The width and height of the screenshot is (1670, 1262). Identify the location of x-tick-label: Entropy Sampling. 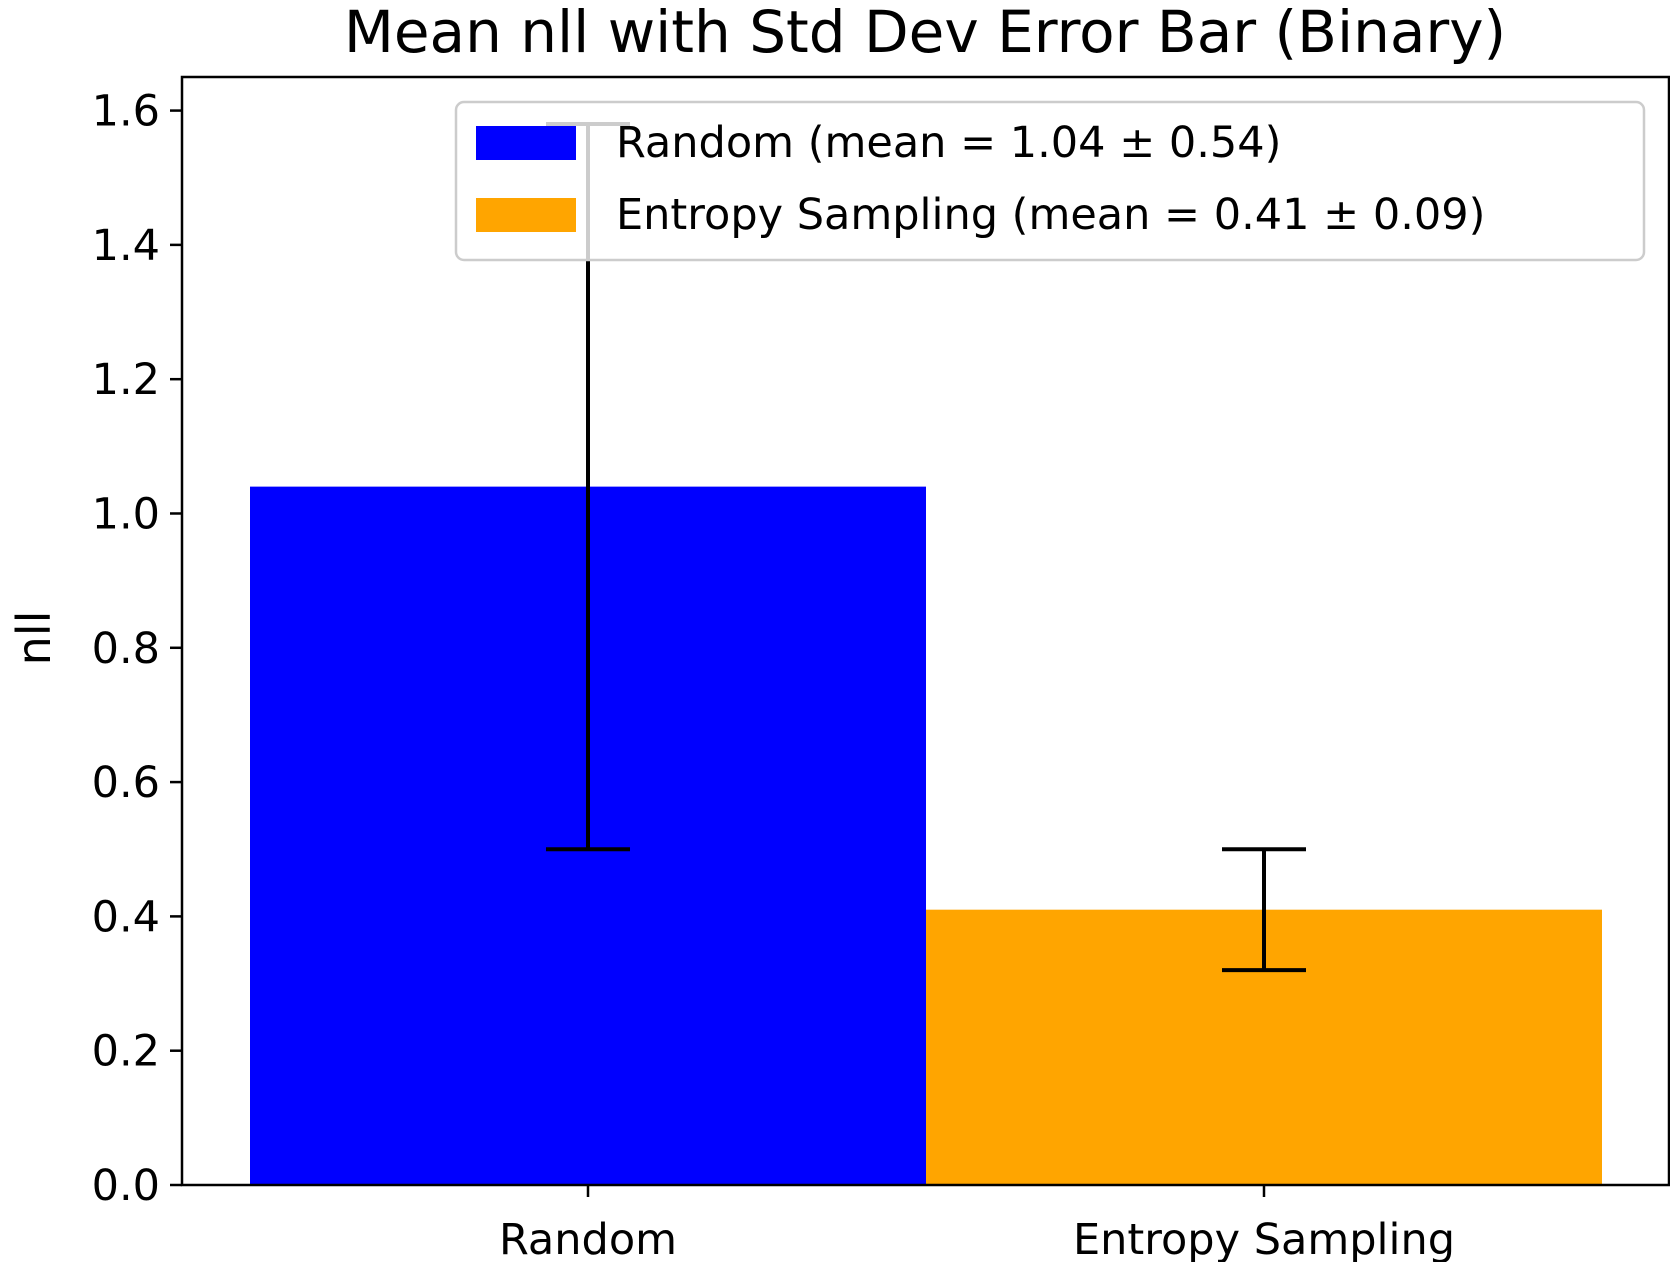
(1264, 1238).